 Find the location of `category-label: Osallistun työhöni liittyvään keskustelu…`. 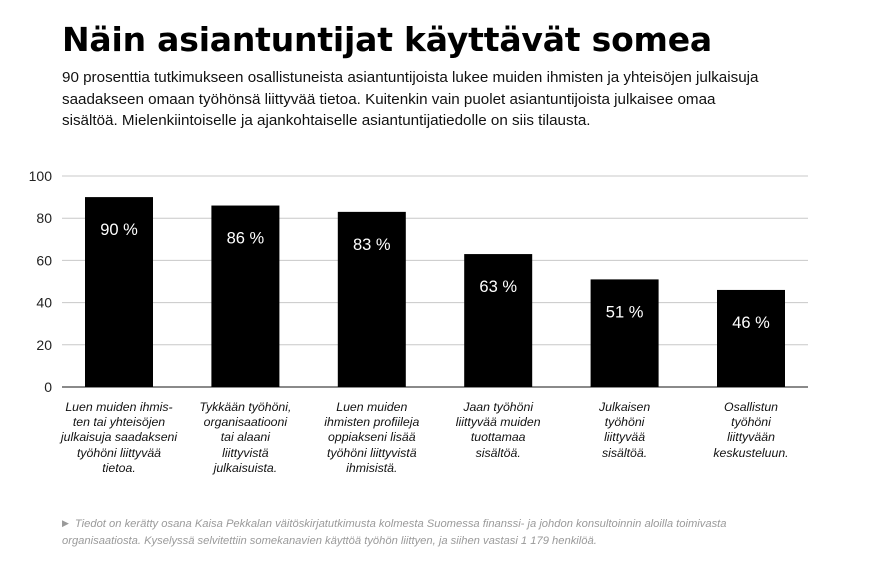

category-label: Osallistun työhöni liittyvään keskustelu… is located at coordinates (751, 430).